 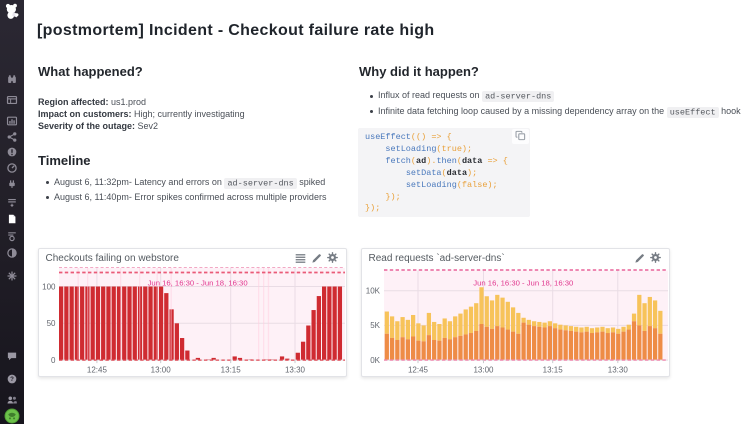 I want to click on svg-text: 0K, so click(x=375, y=359).